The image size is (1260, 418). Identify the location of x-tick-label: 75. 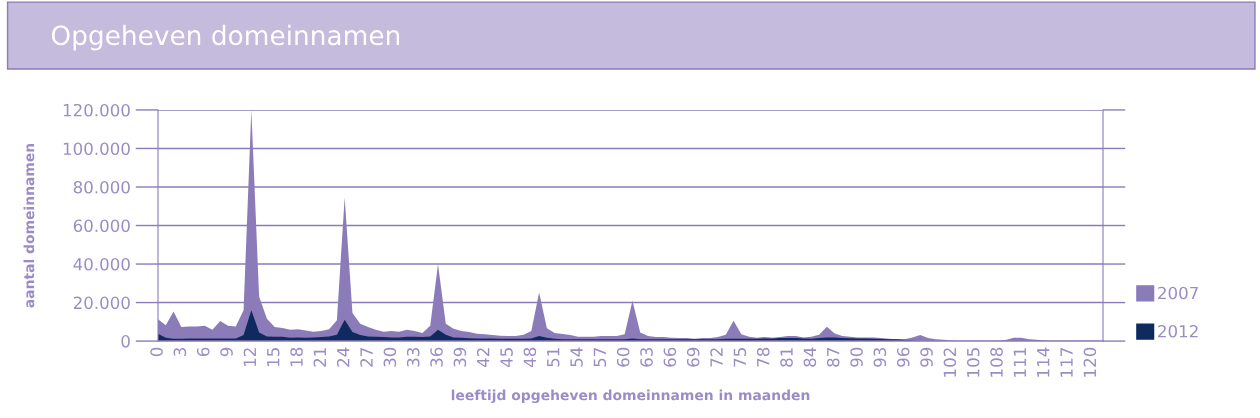
(740, 357).